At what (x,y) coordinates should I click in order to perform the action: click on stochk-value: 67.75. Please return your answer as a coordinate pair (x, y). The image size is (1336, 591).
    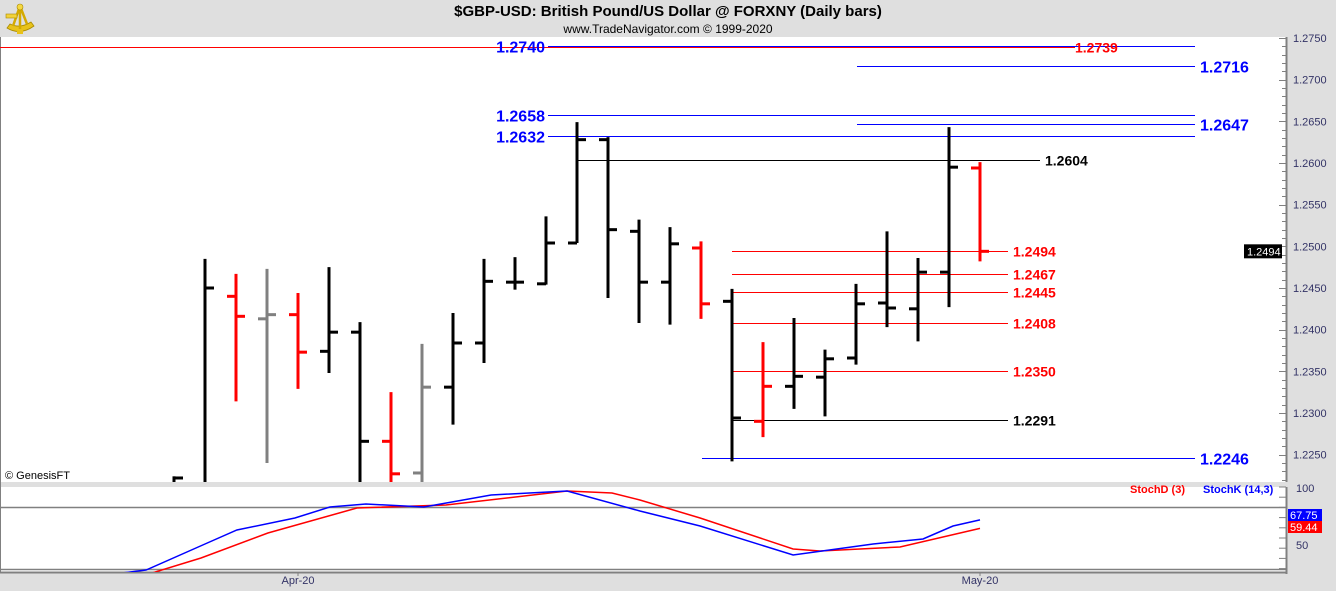
    Looking at the image, I should click on (1304, 516).